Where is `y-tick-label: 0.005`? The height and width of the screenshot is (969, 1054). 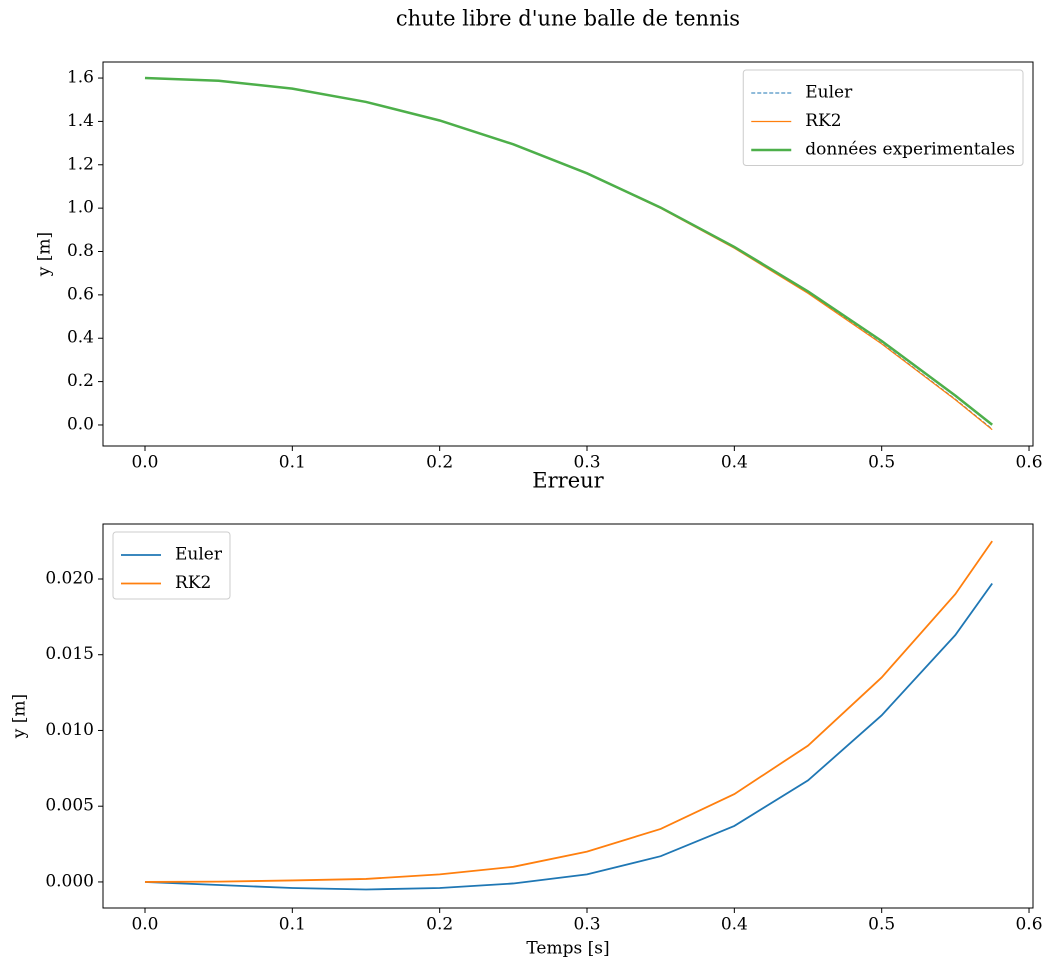
y-tick-label: 0.005 is located at coordinates (69, 806).